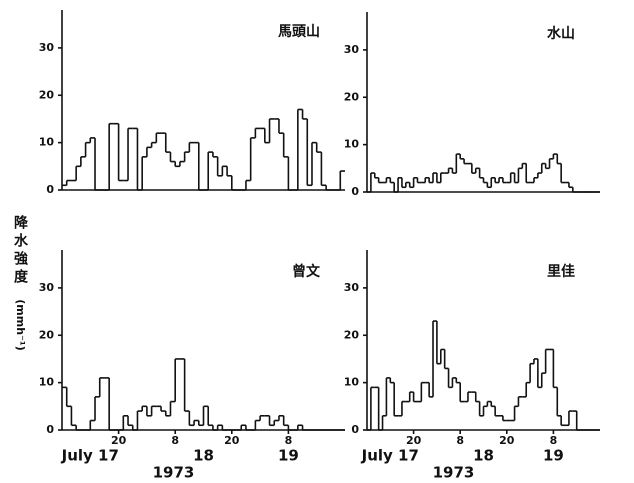 Image resolution: width=634 pixels, height=483 pixels. I want to click on chart-title: 水山, so click(561, 33).